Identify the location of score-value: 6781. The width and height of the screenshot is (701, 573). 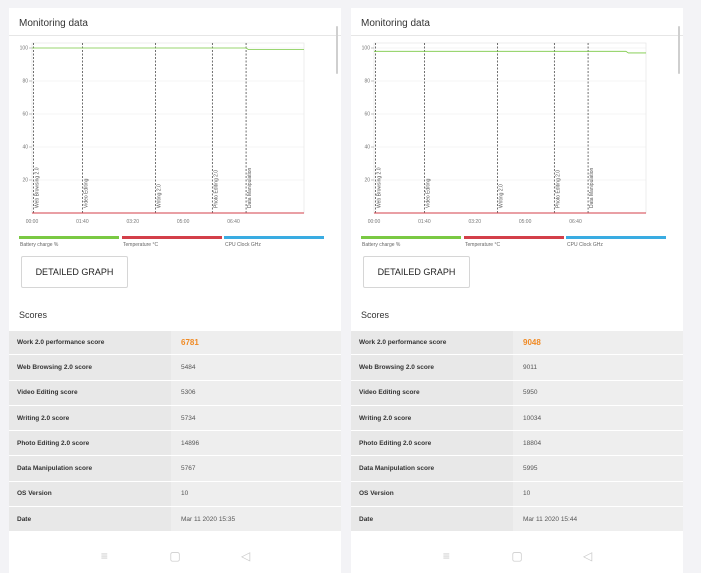
(256, 343).